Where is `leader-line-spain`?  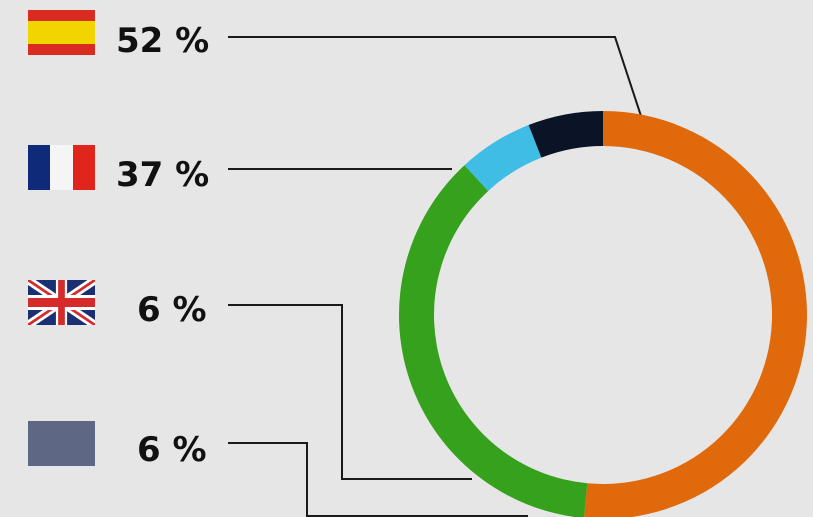 leader-line-spain is located at coordinates (435, 76).